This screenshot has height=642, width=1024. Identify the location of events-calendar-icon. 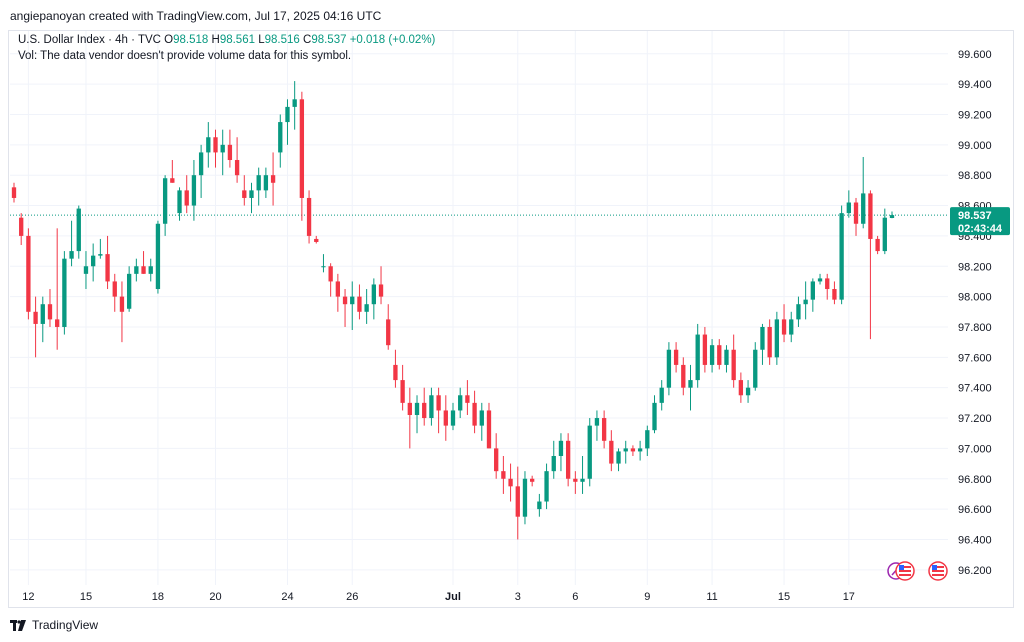
(901, 571).